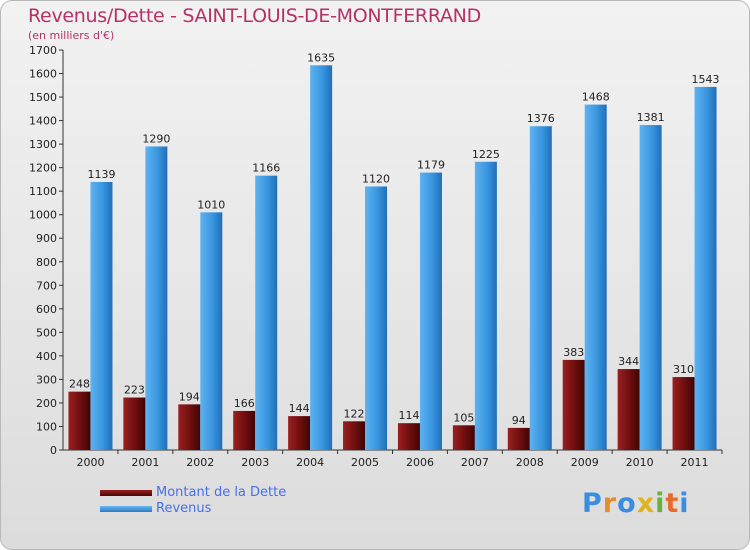  Describe the element at coordinates (46, 426) in the screenshot. I see `y-tick-label: 100` at that location.